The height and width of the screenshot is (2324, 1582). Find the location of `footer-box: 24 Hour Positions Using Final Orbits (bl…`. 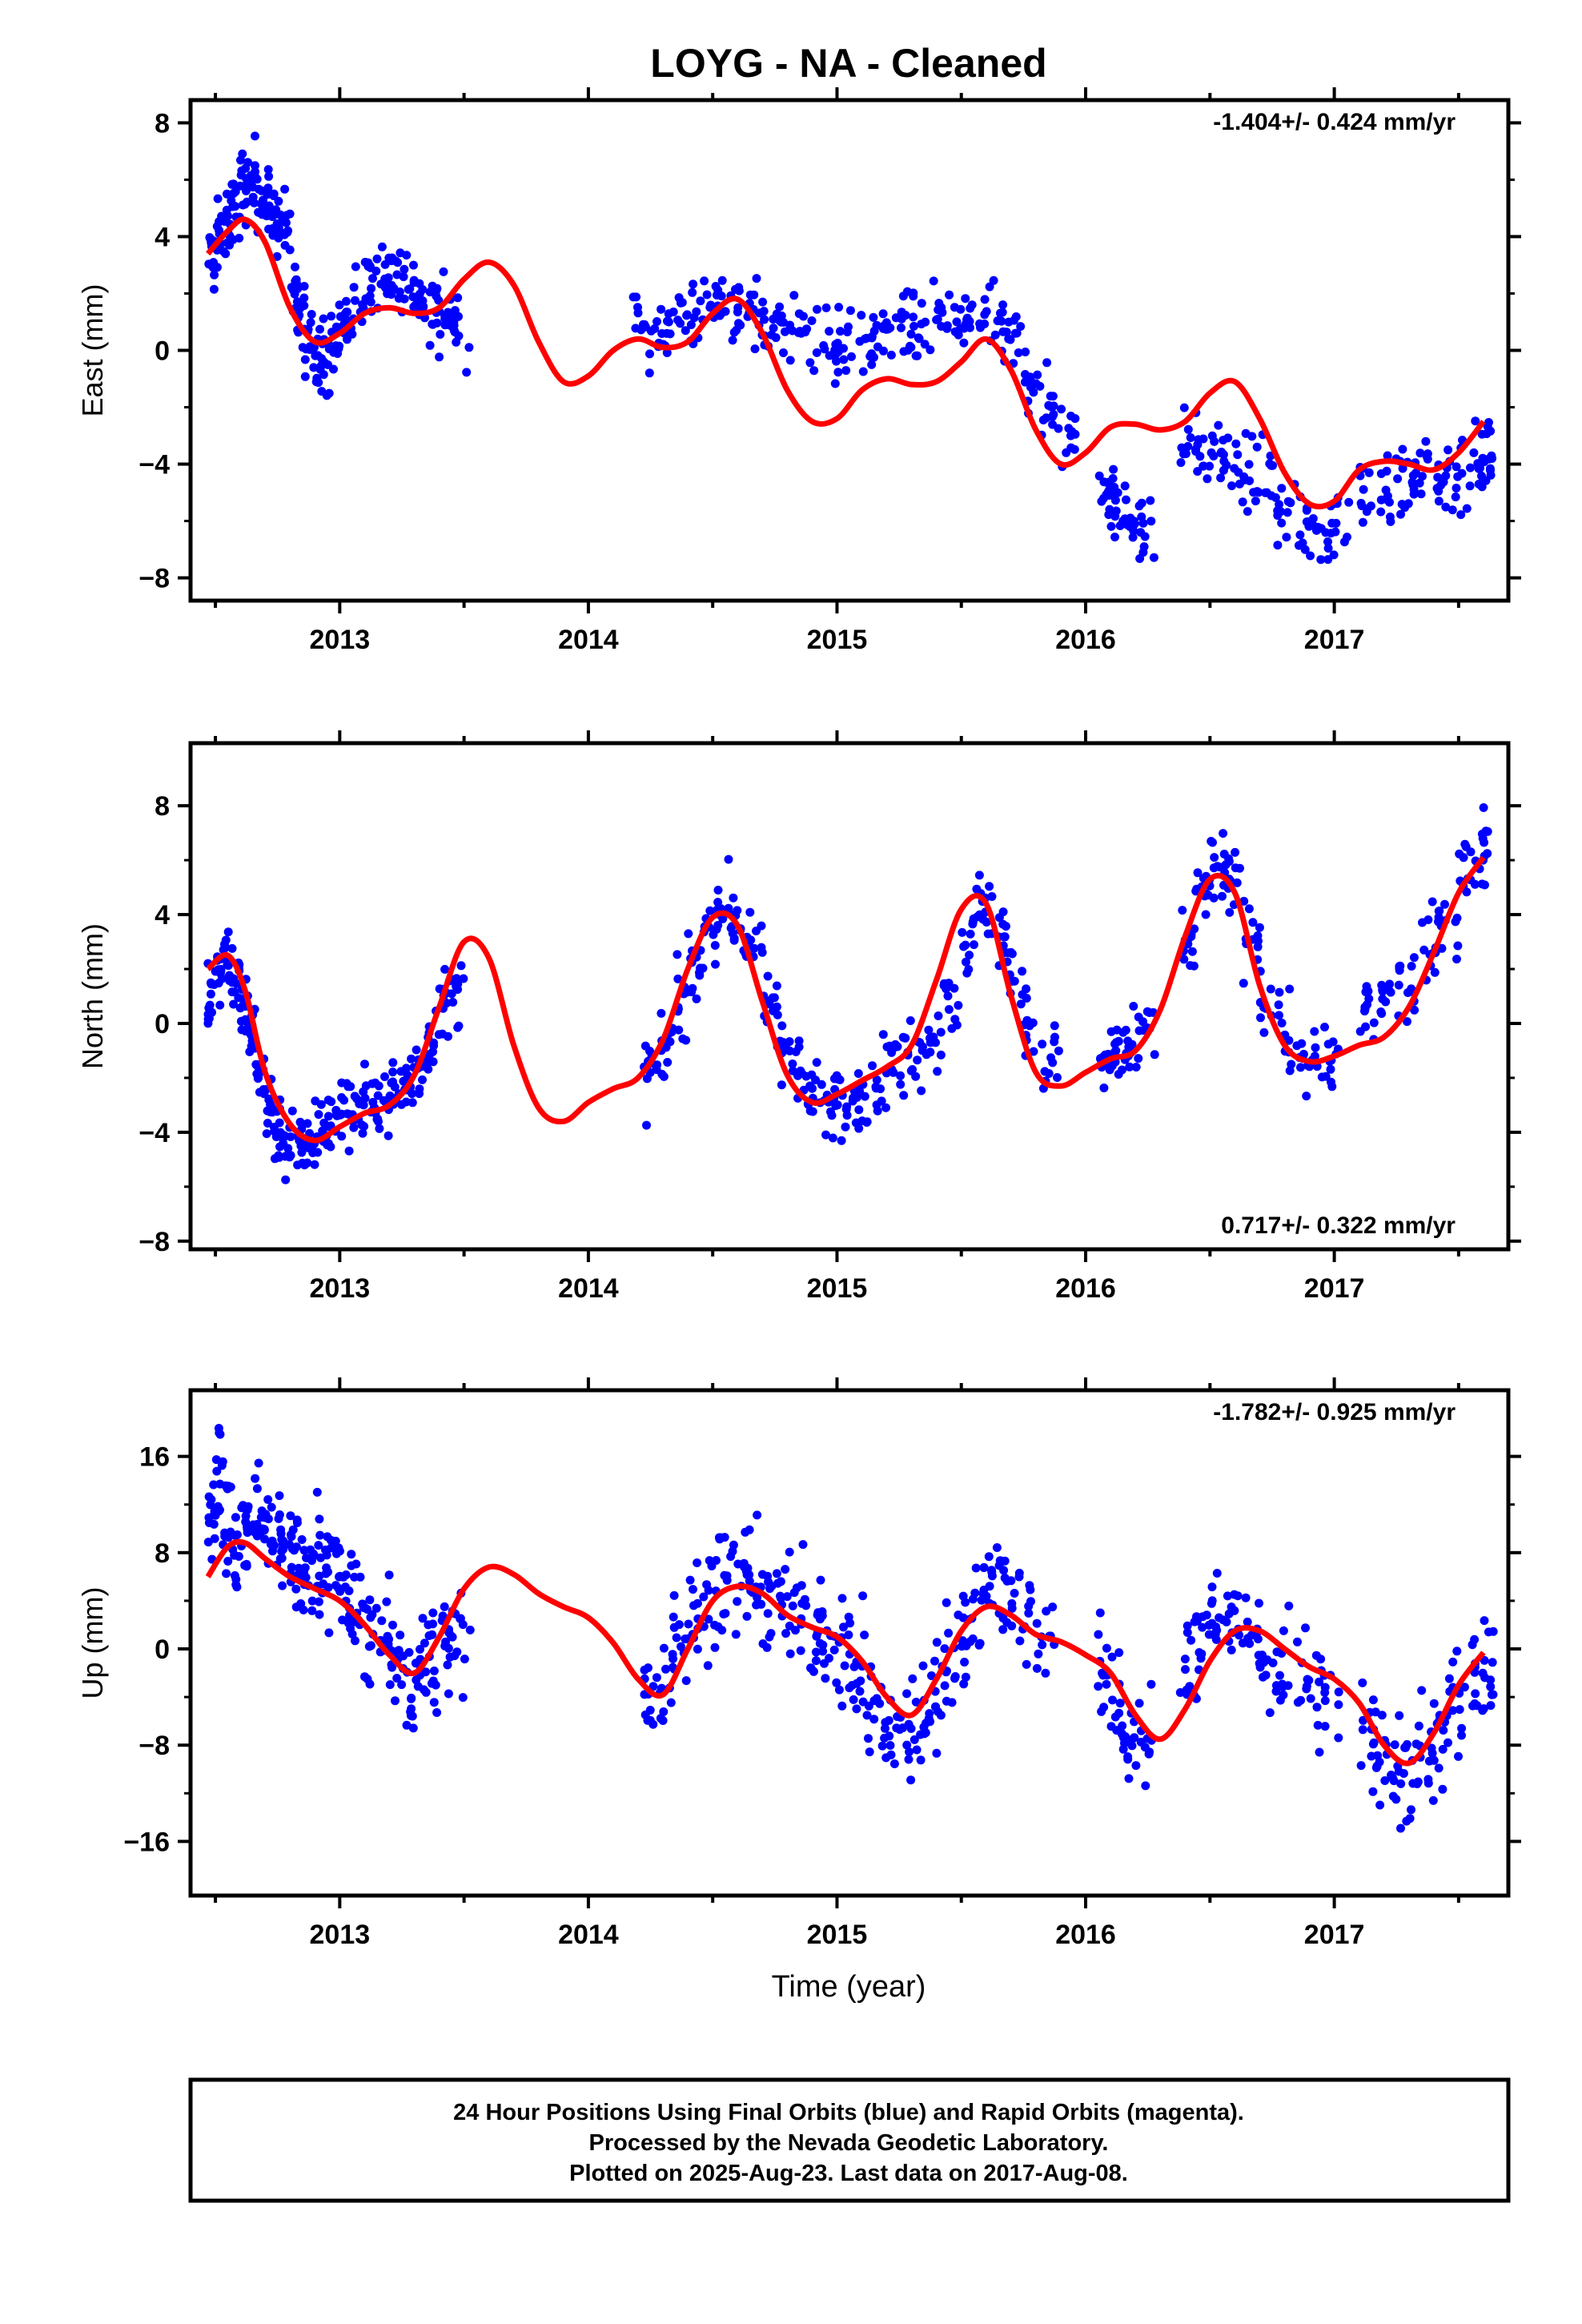

footer-box: 24 Hour Positions Using Final Orbits (bl… is located at coordinates (849, 2140).